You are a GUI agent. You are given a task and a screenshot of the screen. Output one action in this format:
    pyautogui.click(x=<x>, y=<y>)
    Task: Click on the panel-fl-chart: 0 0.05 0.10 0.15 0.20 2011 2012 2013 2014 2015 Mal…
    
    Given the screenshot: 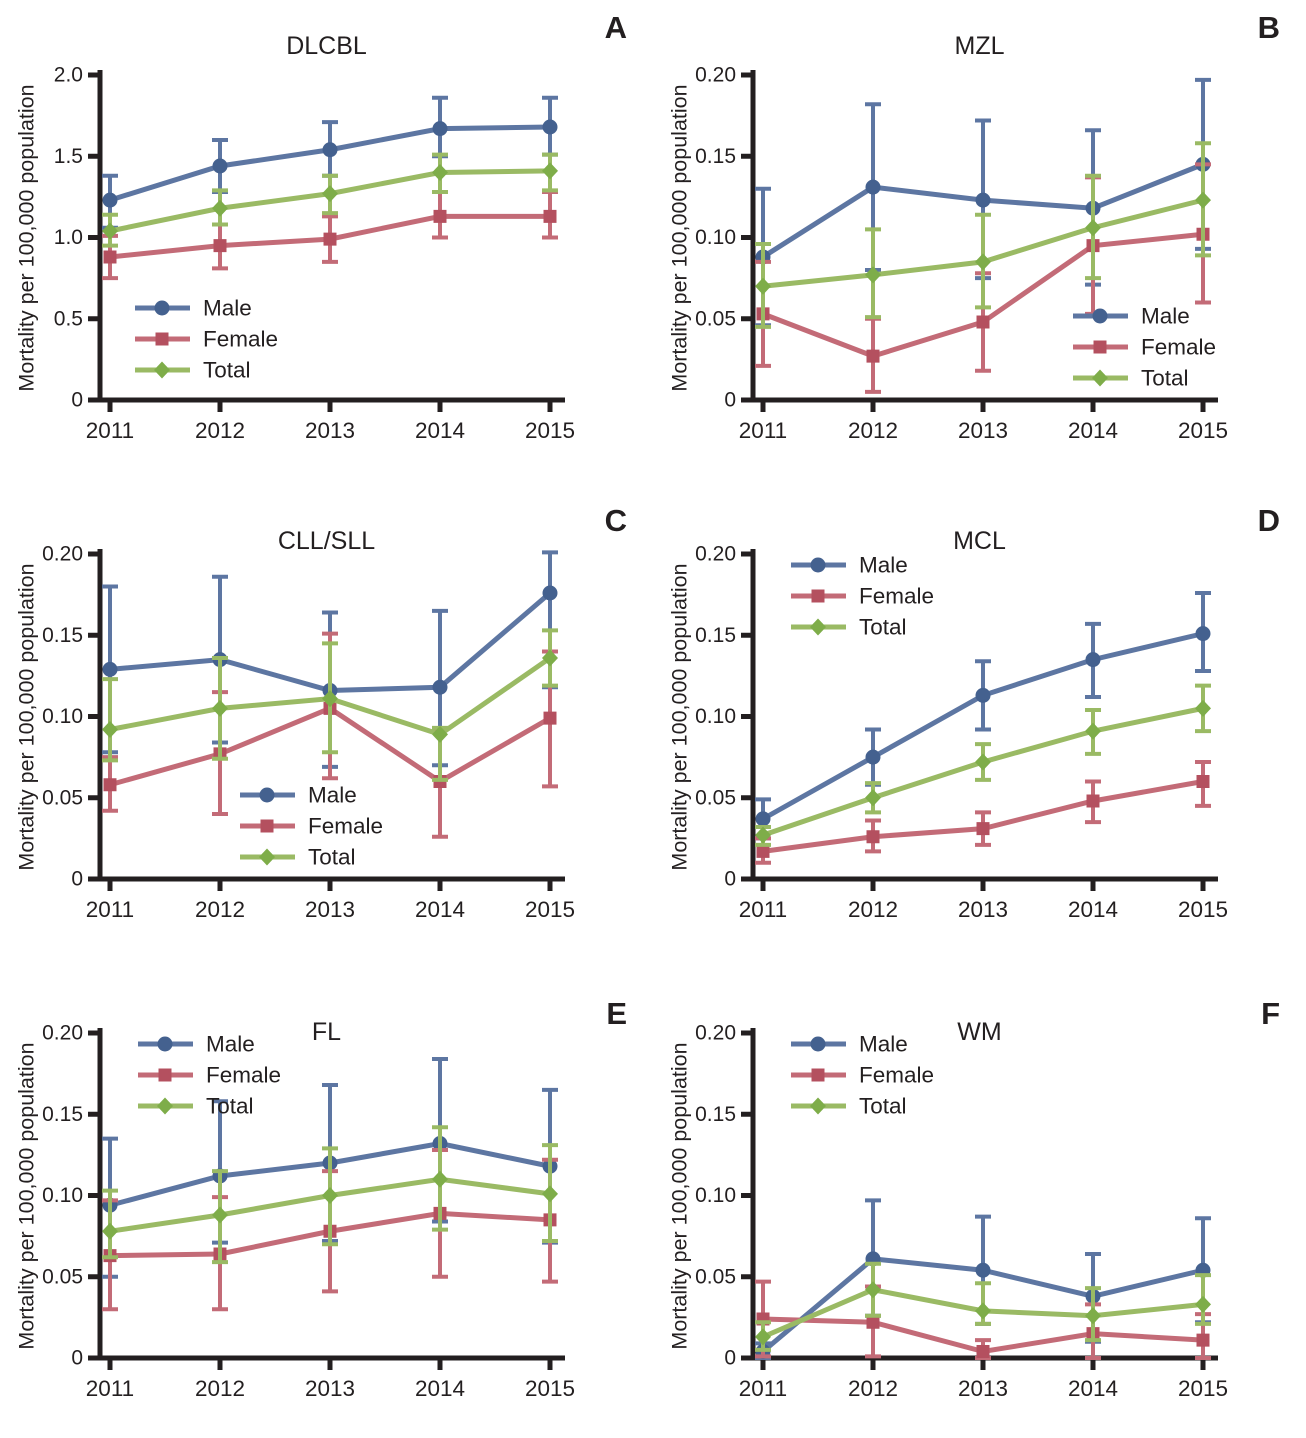 What is the action you would take?
    pyautogui.click(x=308, y=1212)
    